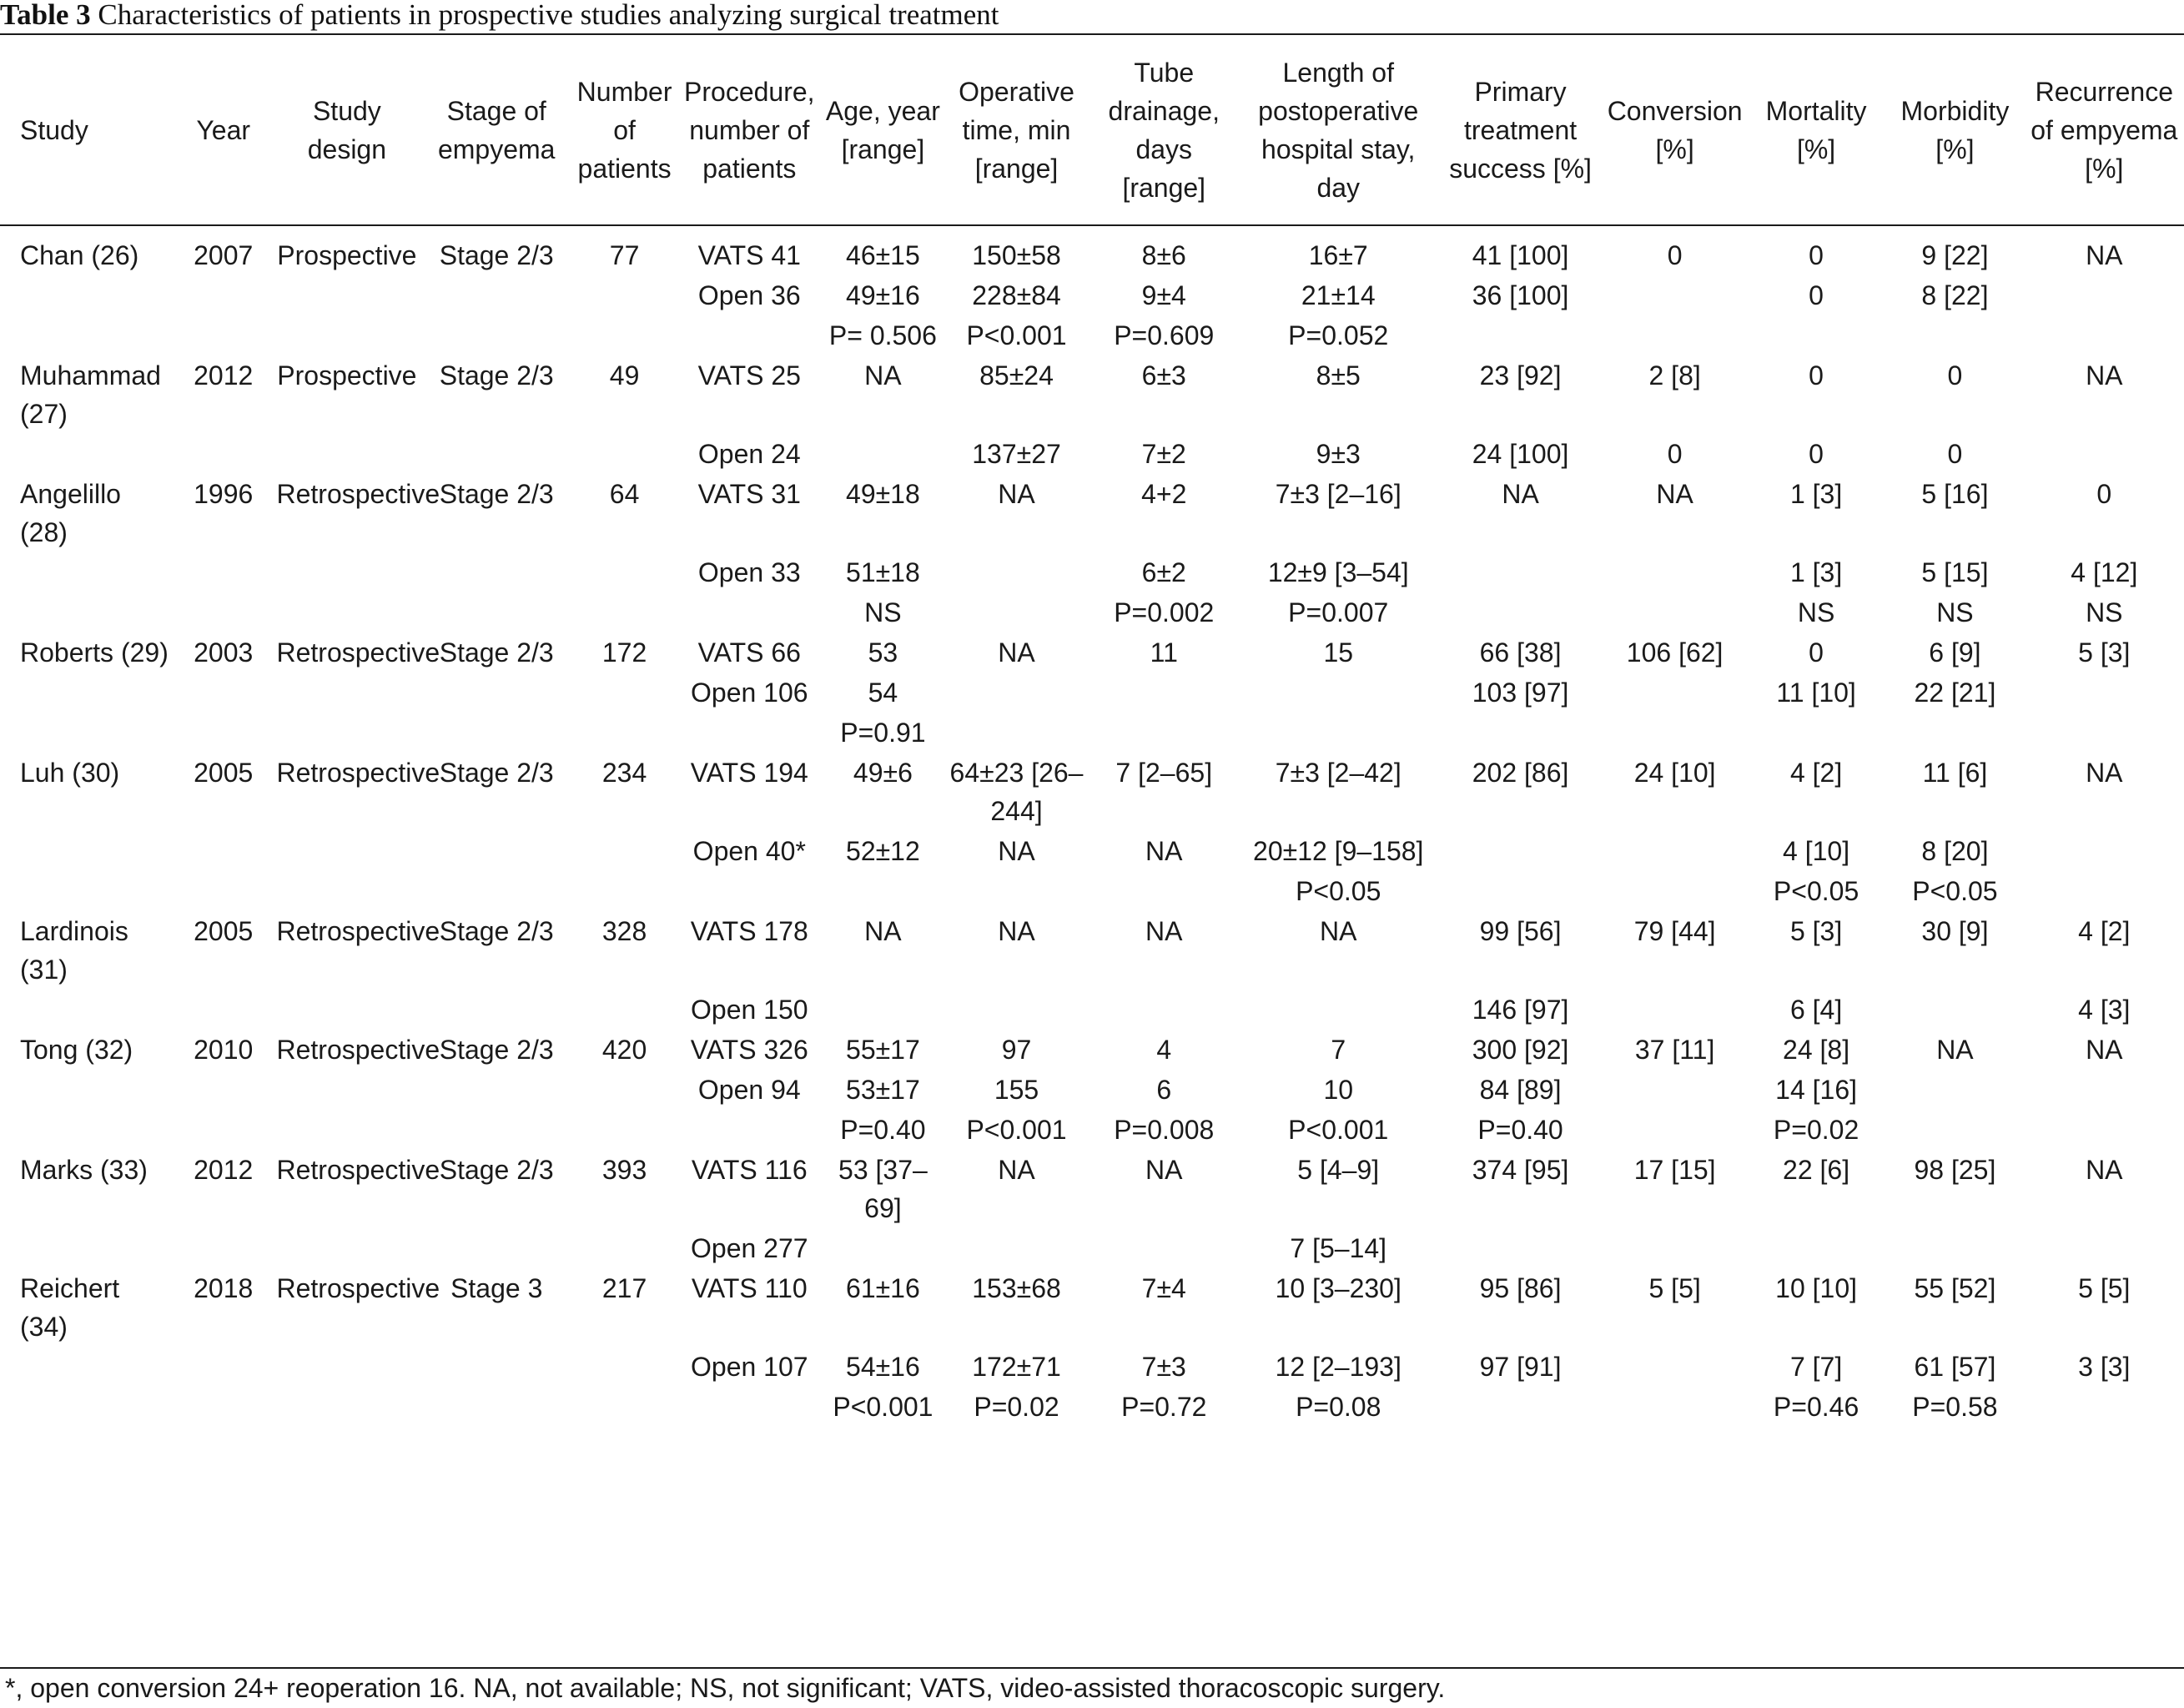 This screenshot has height=1708, width=2184. What do you see at coordinates (1674, 931) in the screenshot?
I see `table-cell: 79 [44]` at bounding box center [1674, 931].